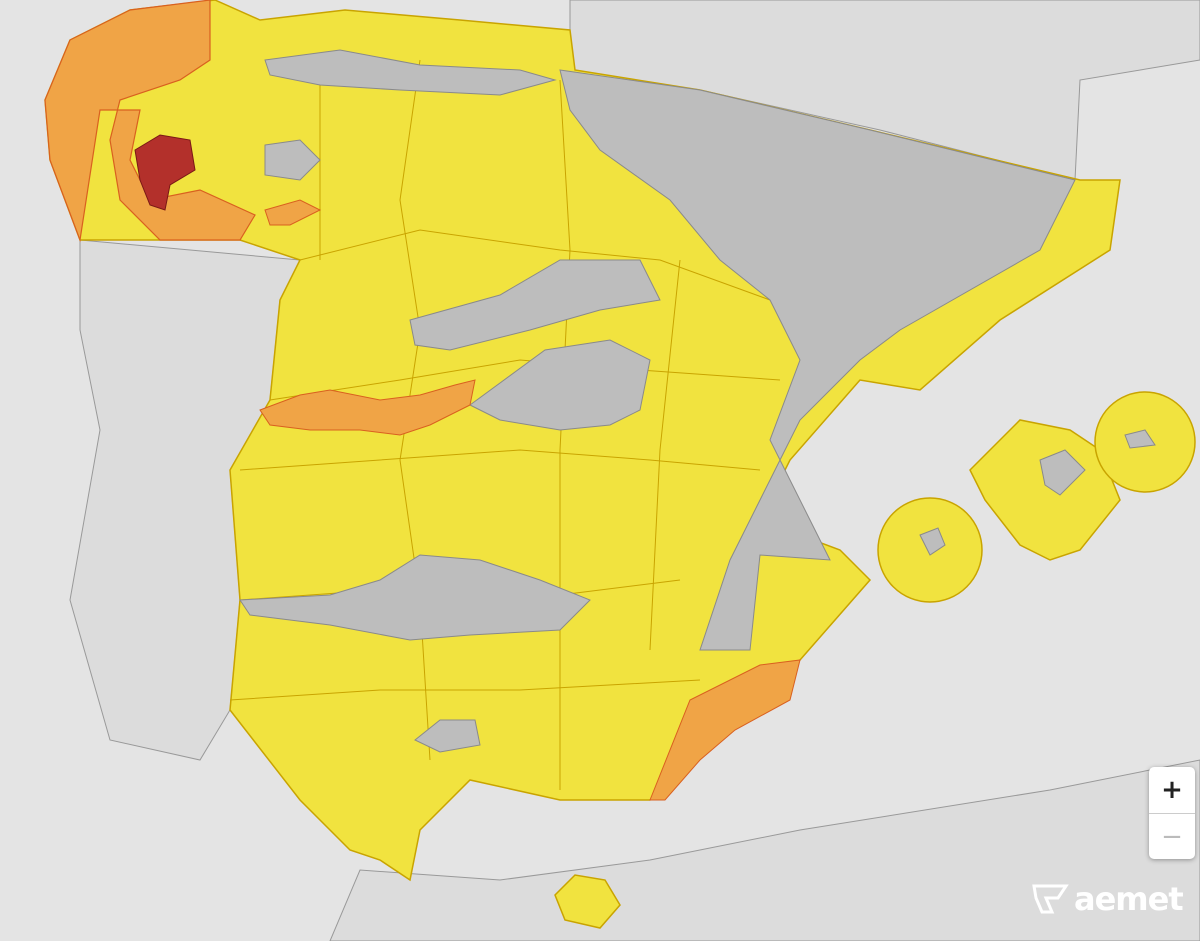  Describe the element at coordinates (535, 305) in the screenshot. I see `no-warning-central-range` at that location.